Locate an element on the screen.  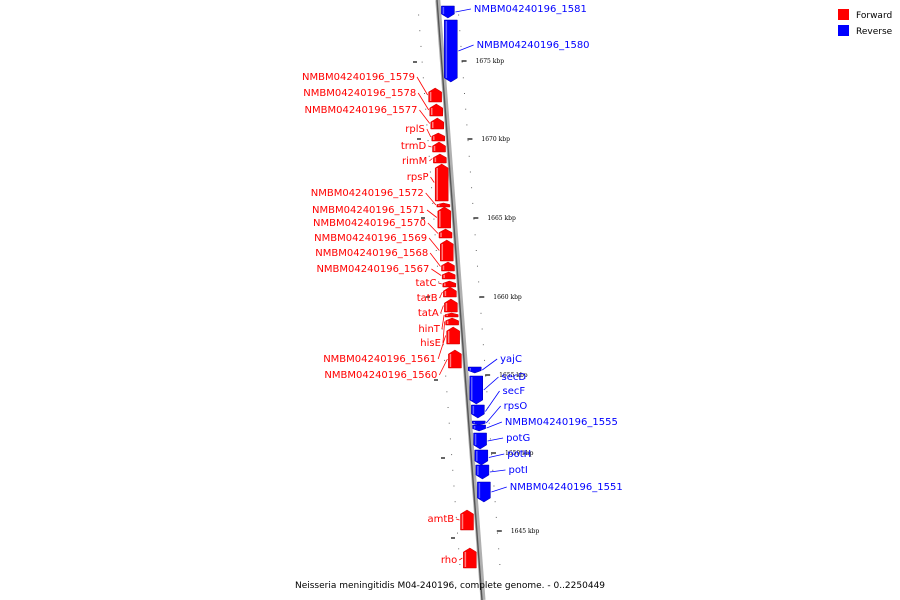
gene-label-tatc: tatC is located at coordinates (425, 283).